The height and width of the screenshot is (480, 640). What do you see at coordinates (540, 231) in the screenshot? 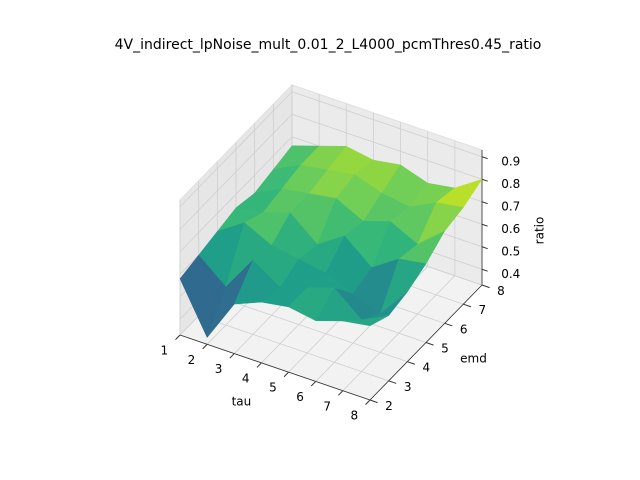
I see `z-axis-label: ratio` at bounding box center [540, 231].